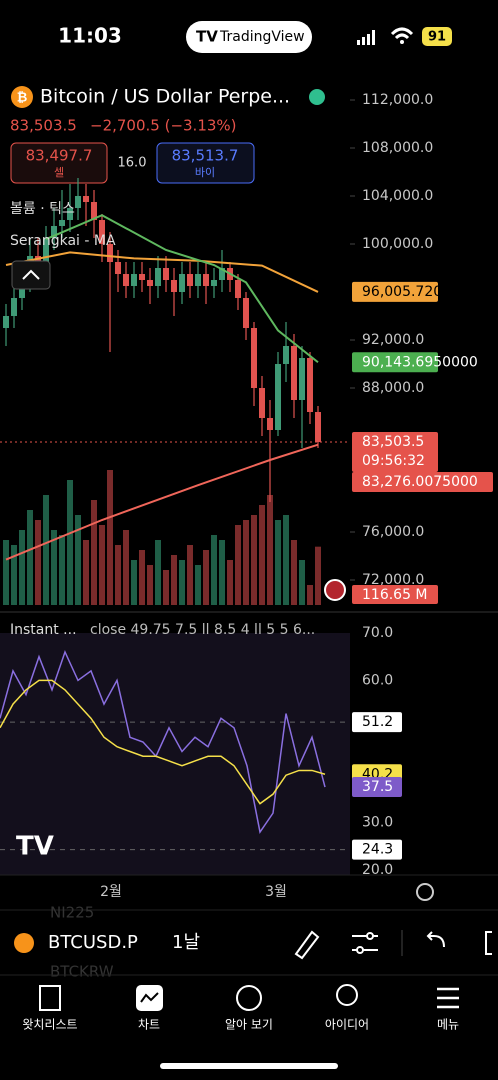 Image resolution: width=498 pixels, height=1080 pixels. What do you see at coordinates (262, 37) in the screenshot?
I see `app-name: TradingView` at bounding box center [262, 37].